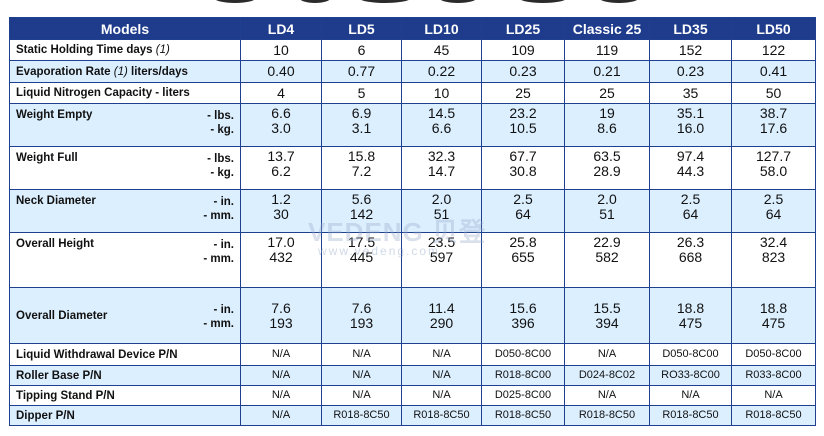 The width and height of the screenshot is (824, 436). I want to click on column-header: Classic 25, so click(607, 28).